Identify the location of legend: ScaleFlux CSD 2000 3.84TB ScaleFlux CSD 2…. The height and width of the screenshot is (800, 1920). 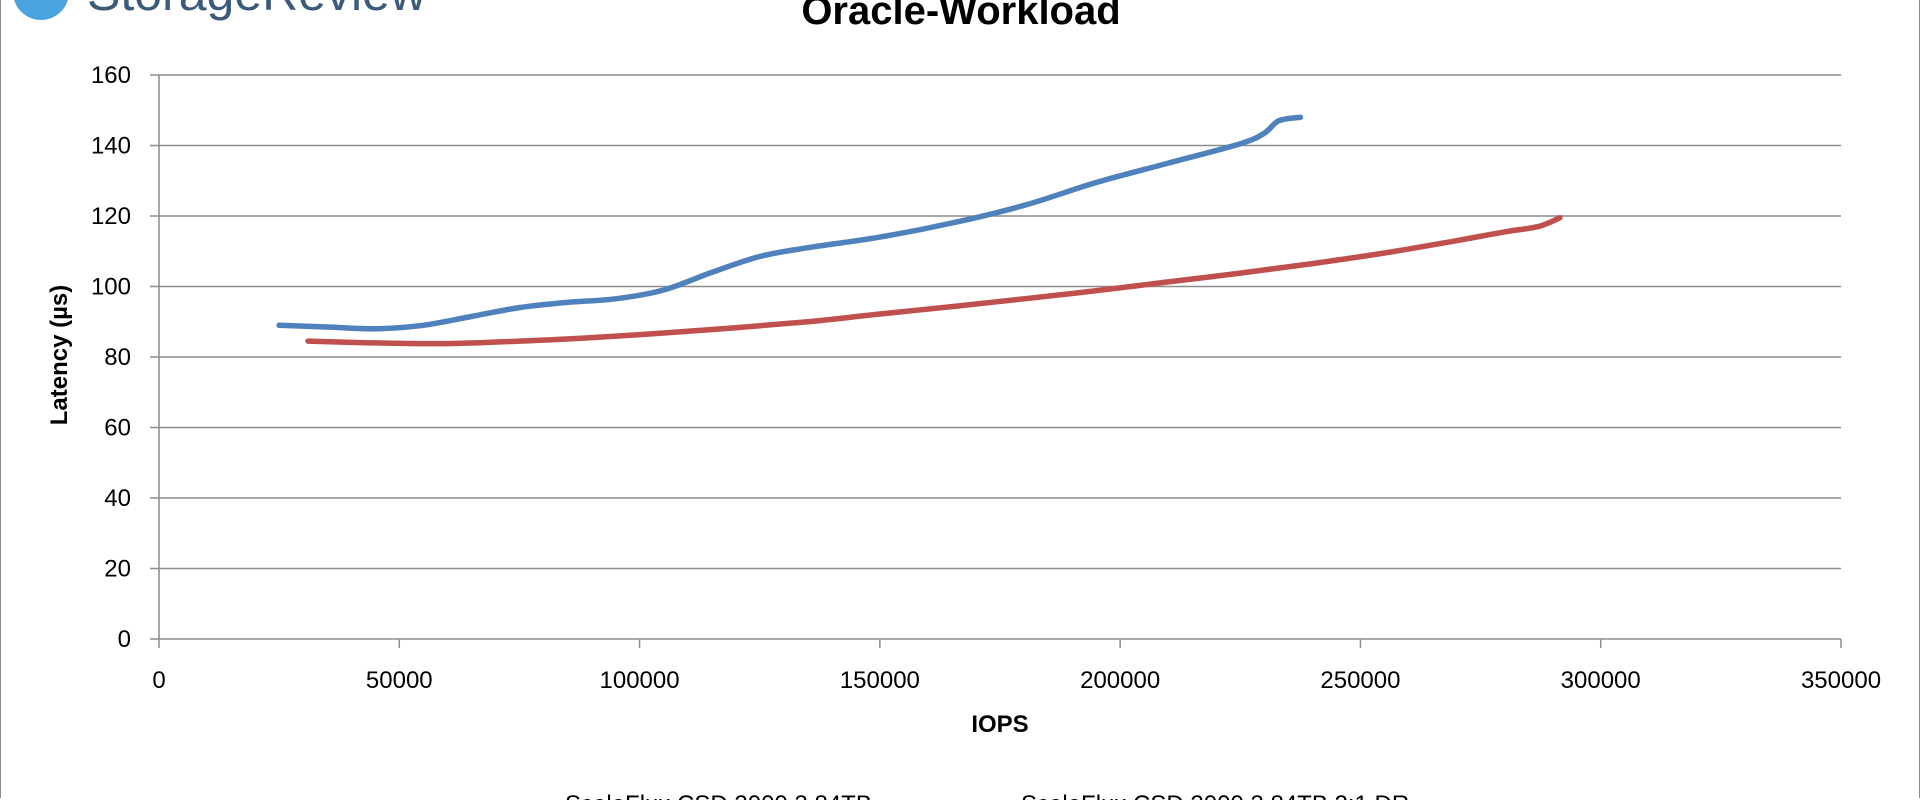
(987, 795).